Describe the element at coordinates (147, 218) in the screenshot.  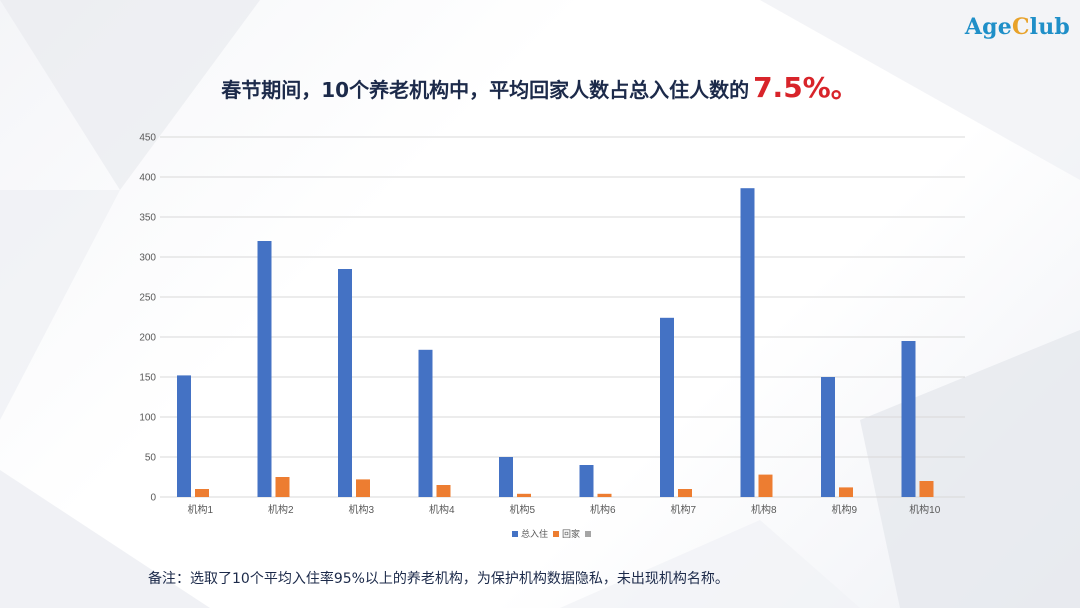
I see `y-tick-label: 350` at that location.